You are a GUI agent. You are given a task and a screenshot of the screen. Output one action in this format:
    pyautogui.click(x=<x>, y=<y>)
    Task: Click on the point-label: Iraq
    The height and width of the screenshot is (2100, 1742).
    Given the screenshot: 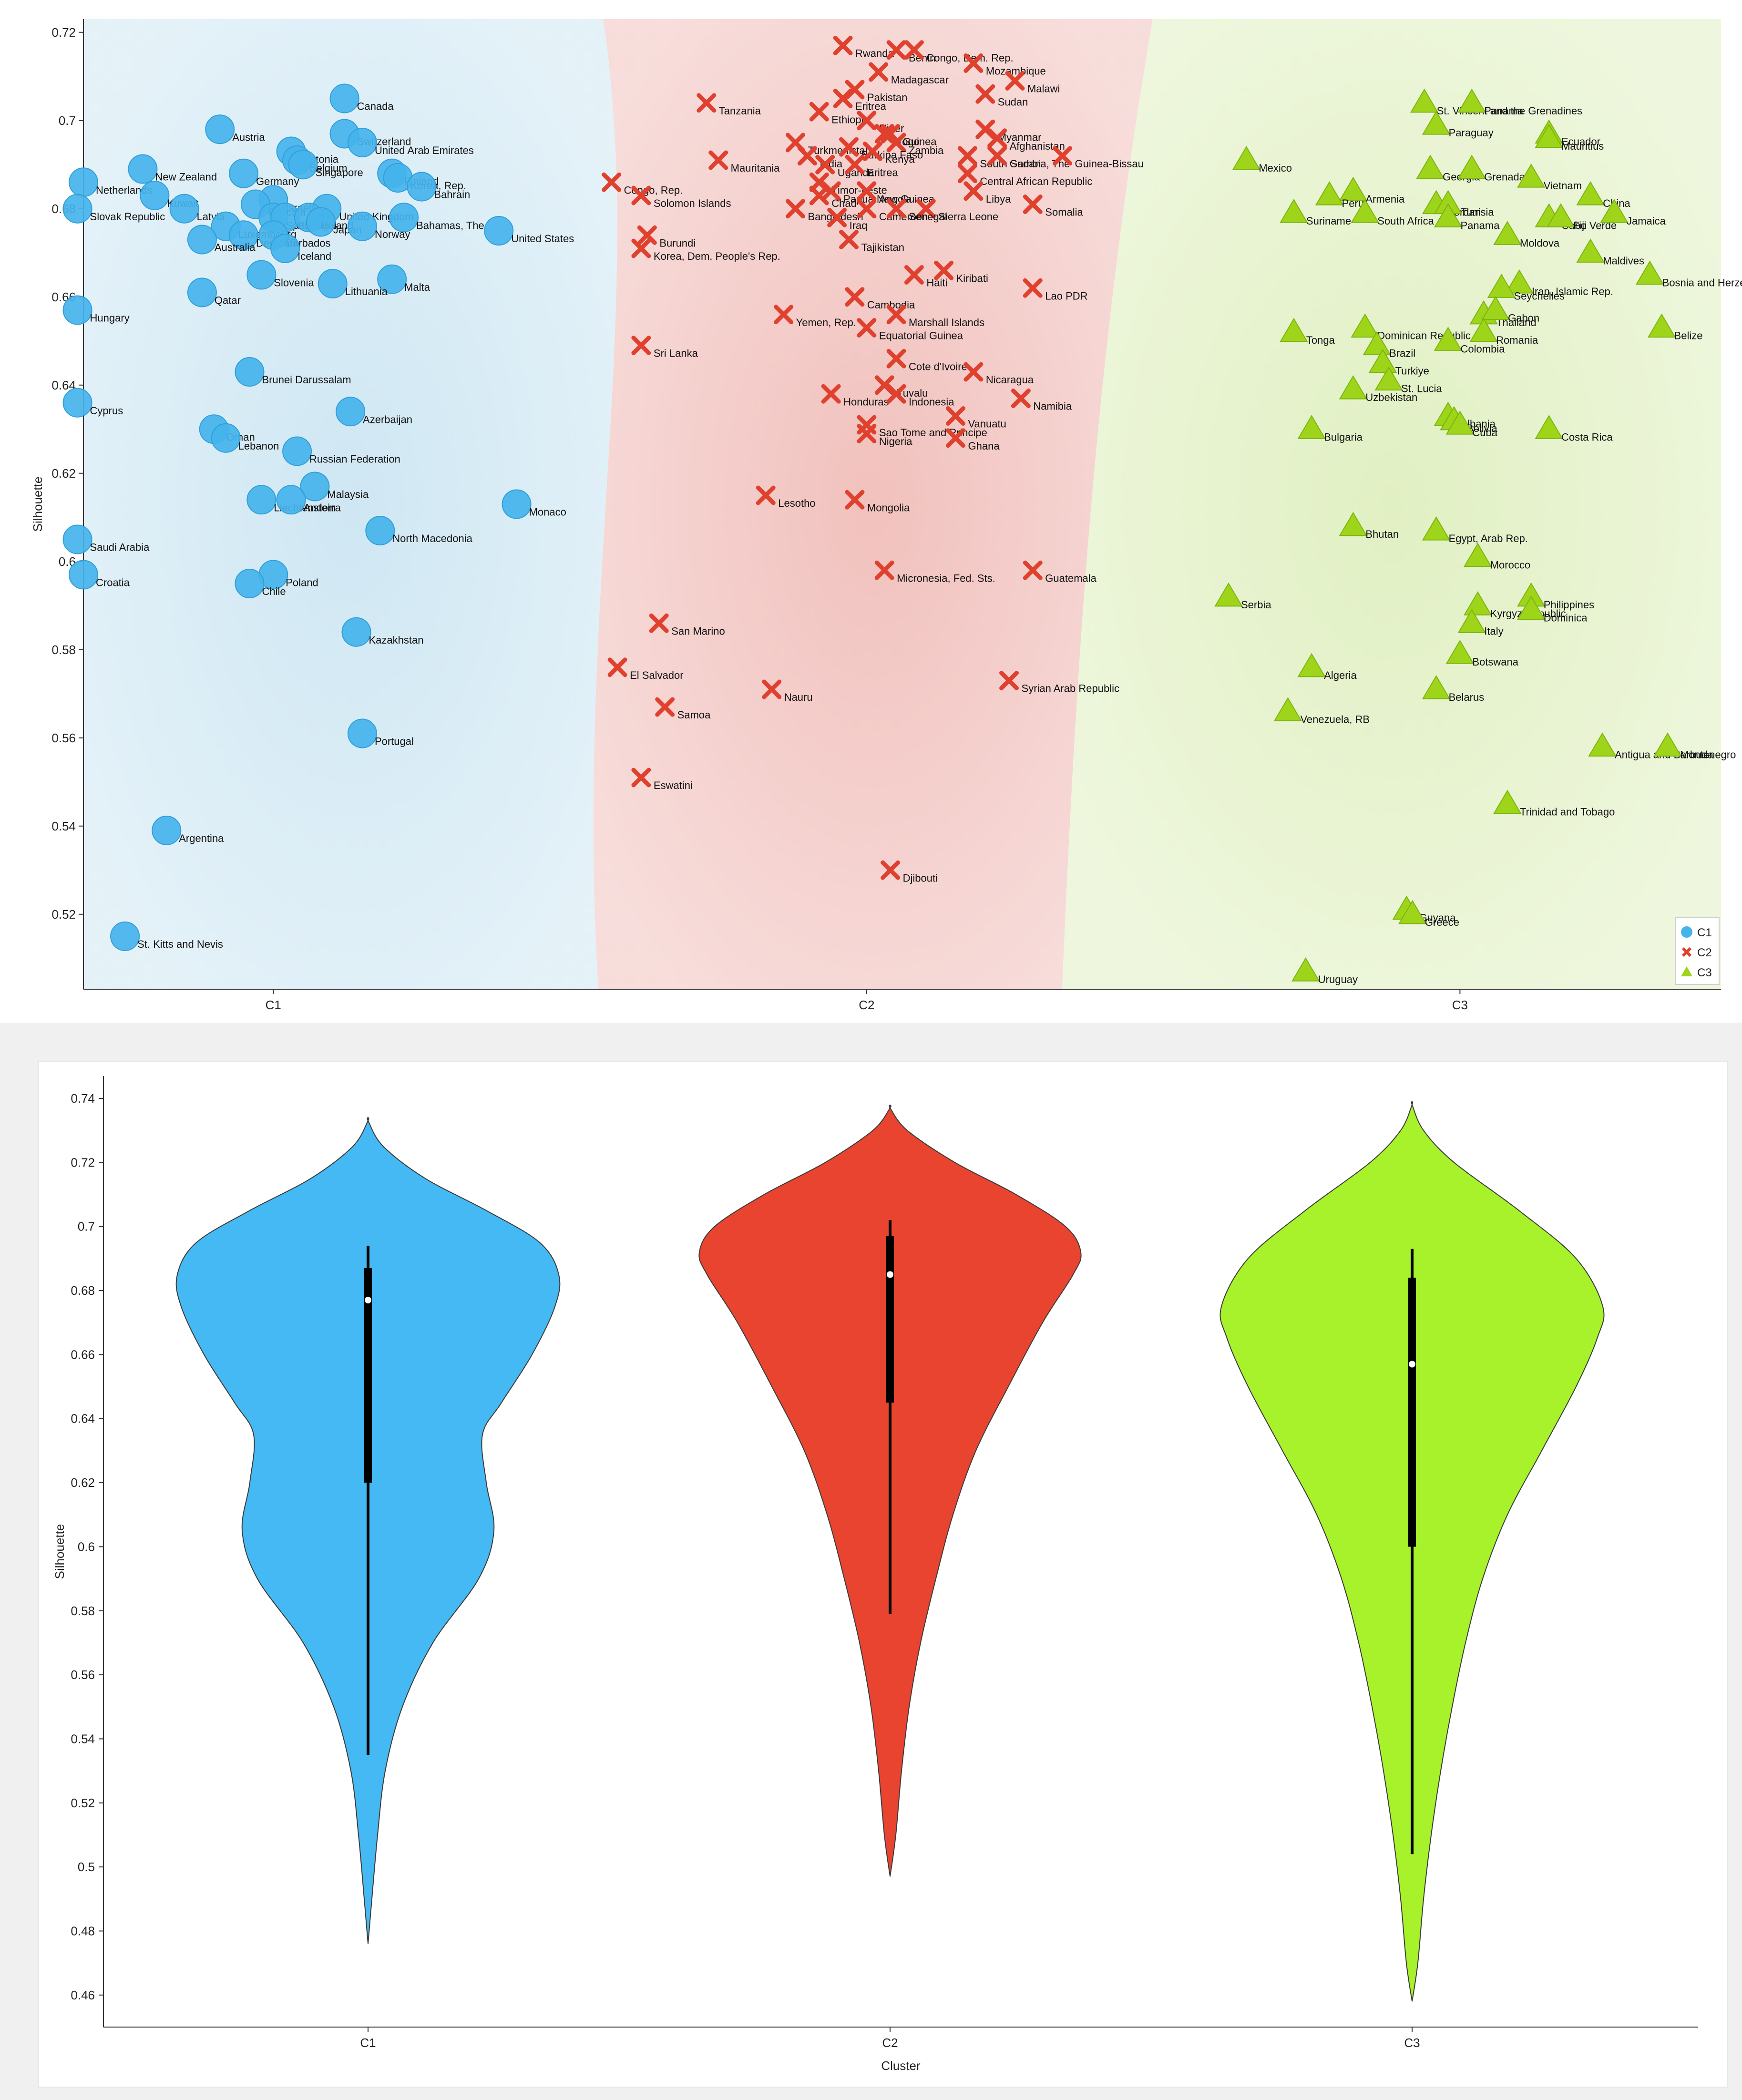 What is the action you would take?
    pyautogui.click(x=859, y=225)
    